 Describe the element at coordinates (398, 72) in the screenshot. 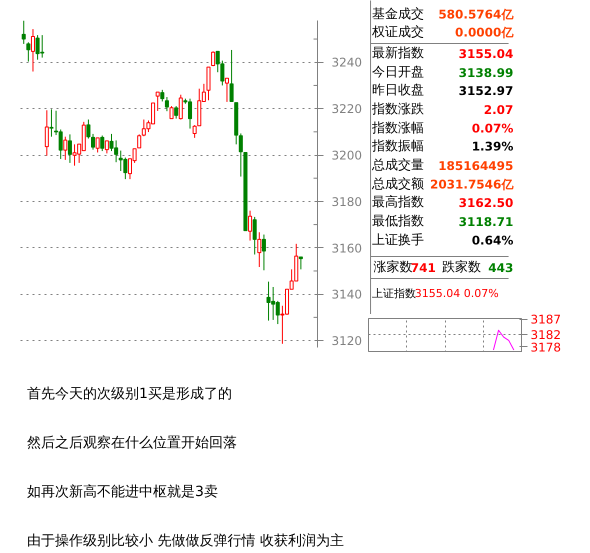

I see `category-label: 今日开盘` at that location.